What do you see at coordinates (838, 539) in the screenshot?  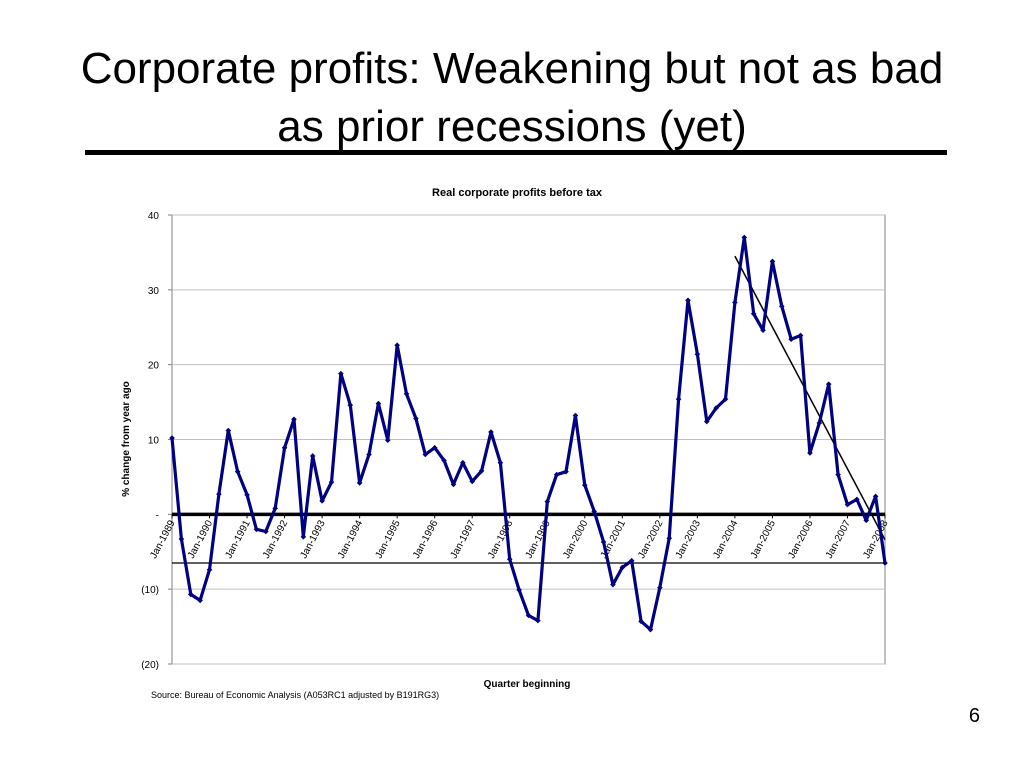 I see `x-tick-label: Jan-2007` at bounding box center [838, 539].